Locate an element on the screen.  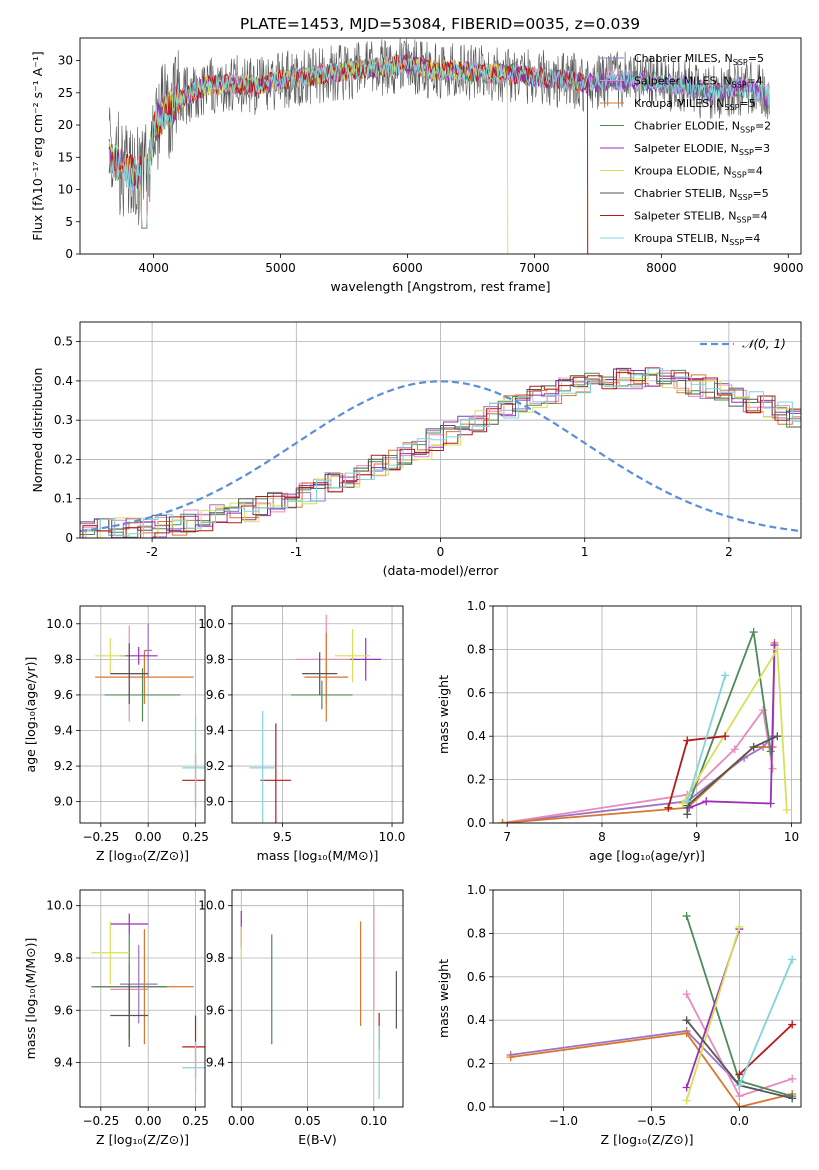
y-tick-label: 0.6 is located at coordinates (476, 977).